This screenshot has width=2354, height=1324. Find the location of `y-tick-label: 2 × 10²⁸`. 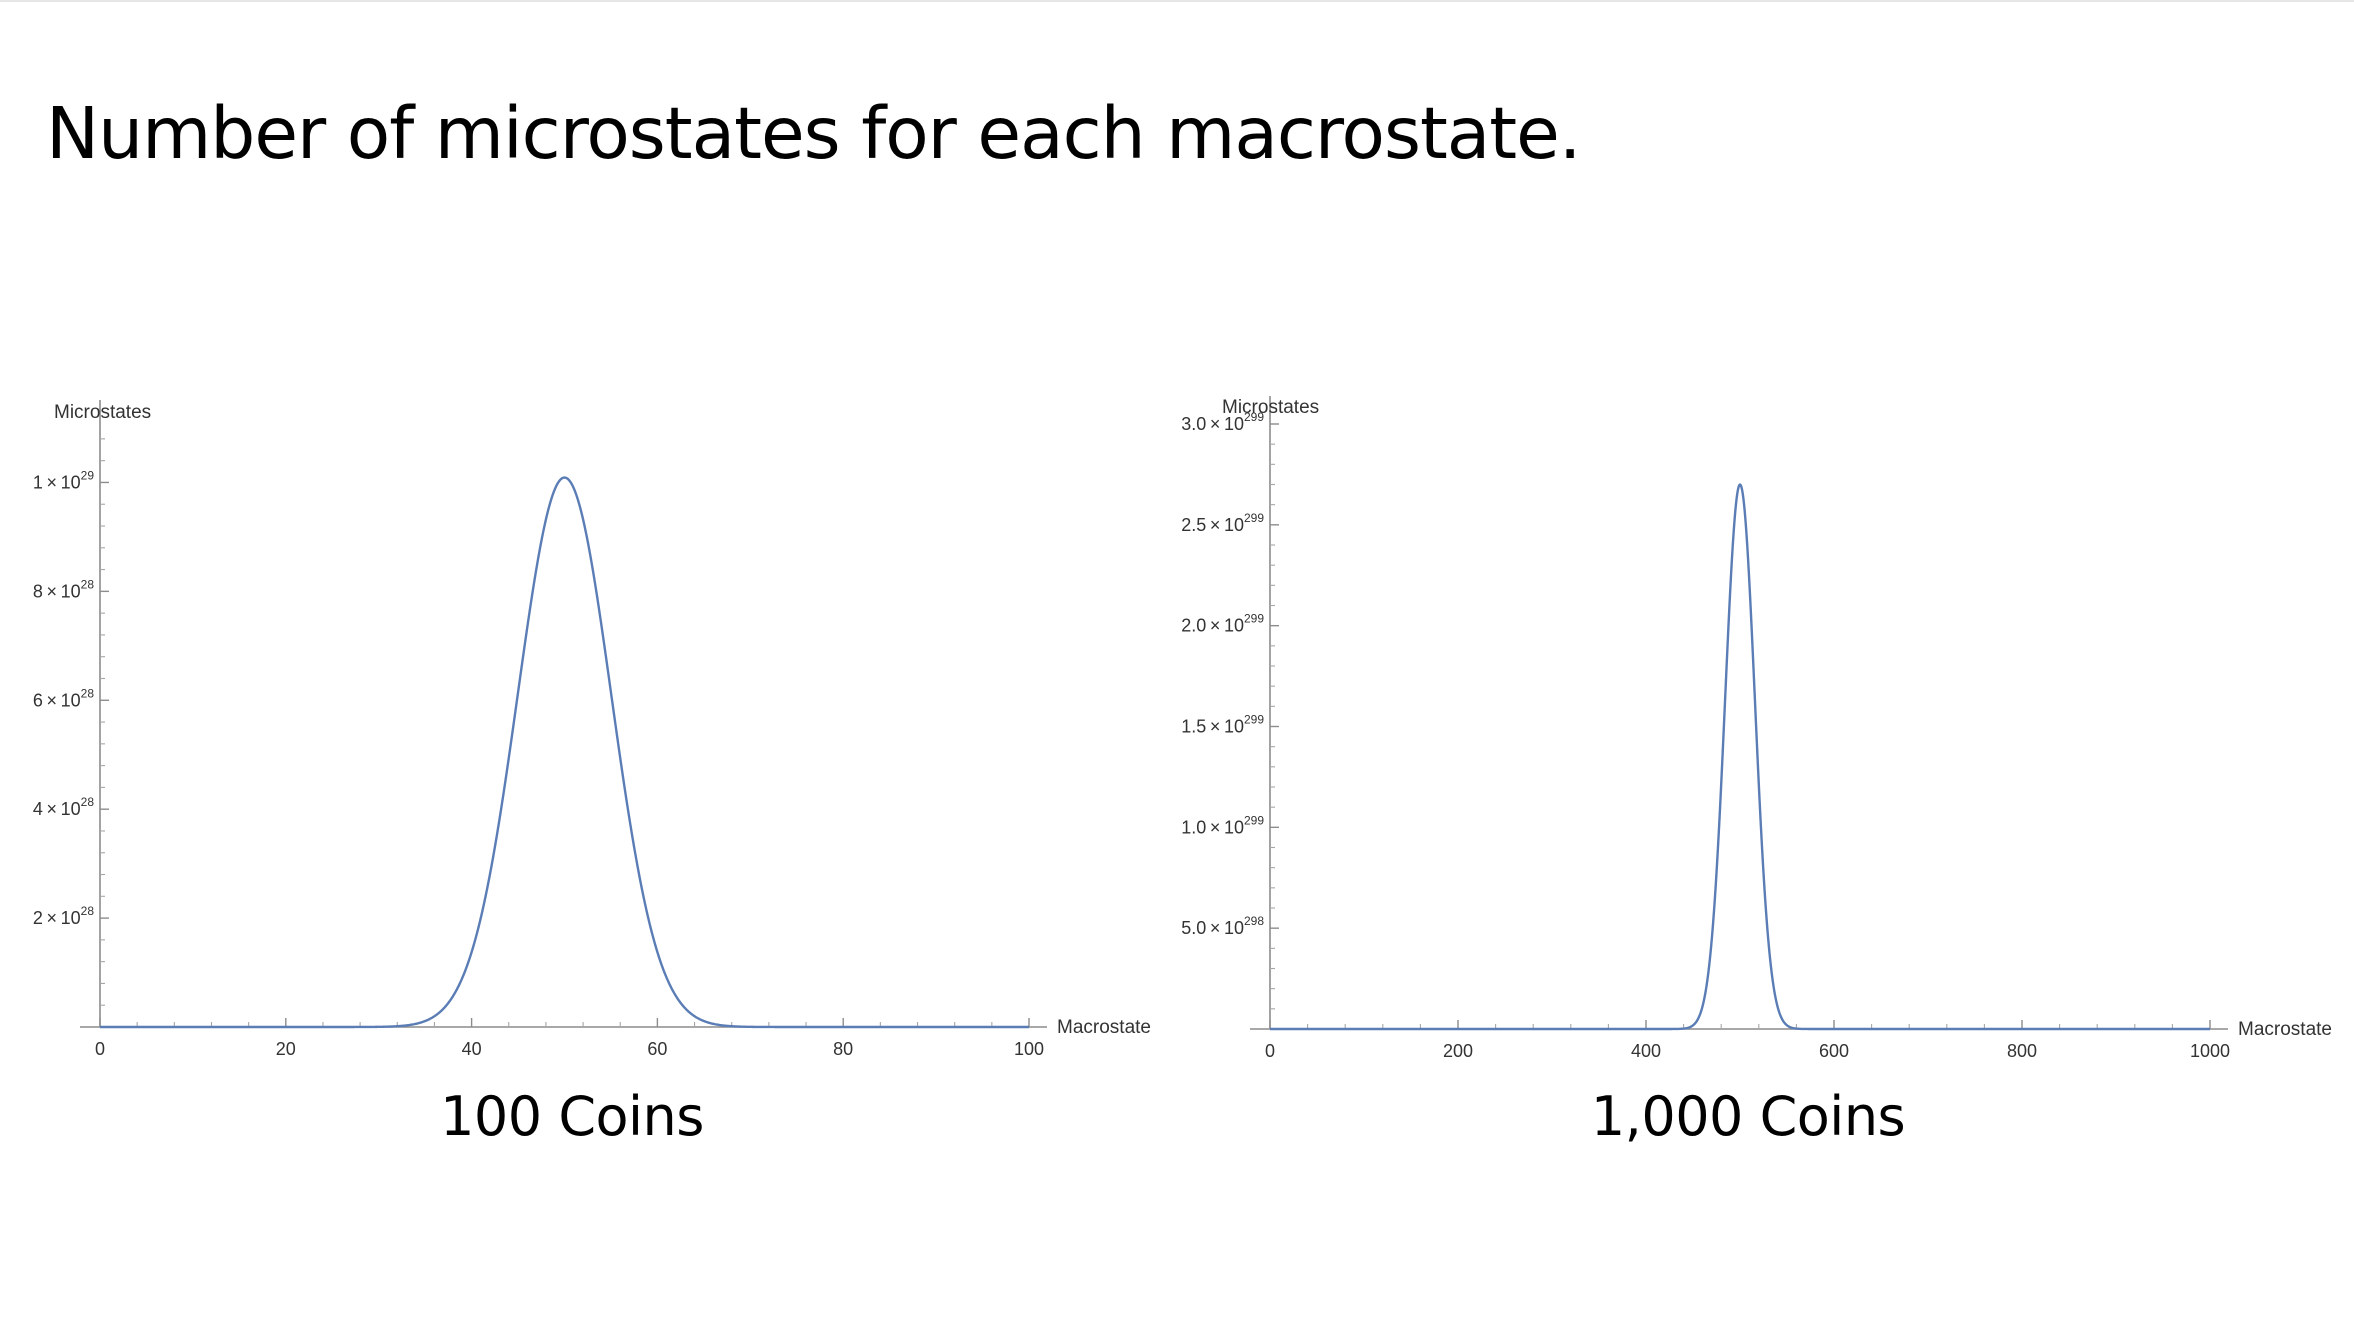

y-tick-label: 2 × 10²⁸ is located at coordinates (63, 916).